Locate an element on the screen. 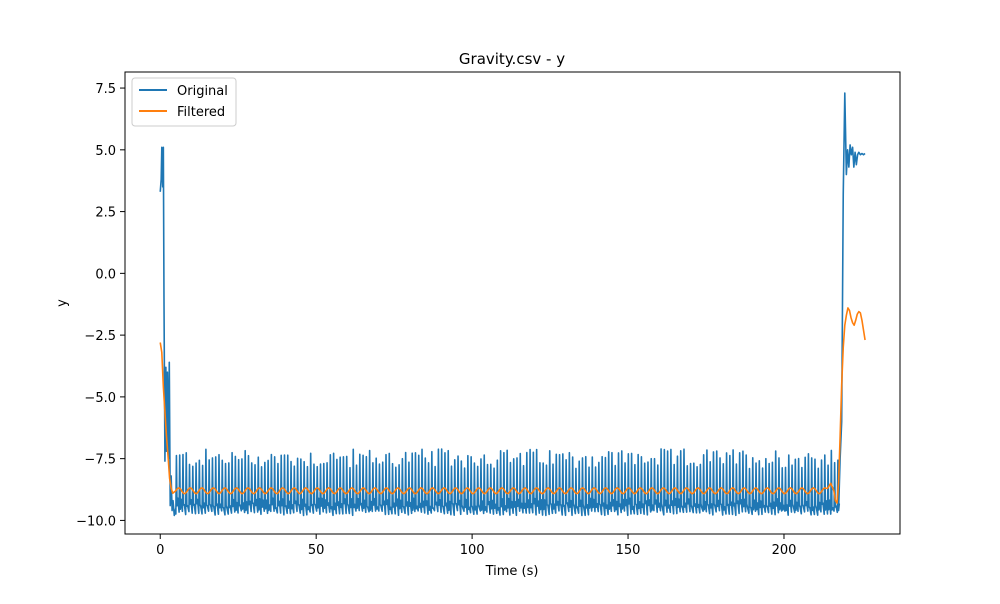 Image resolution: width=1000 pixels, height=604 pixels. legend-label-original: Original is located at coordinates (202, 91).